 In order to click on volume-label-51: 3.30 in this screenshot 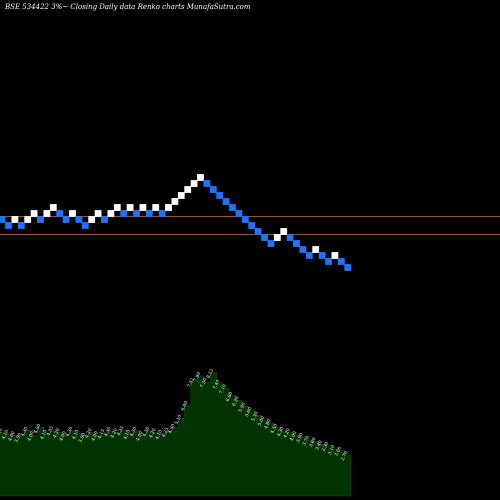, I will do `click(326, 447)`.